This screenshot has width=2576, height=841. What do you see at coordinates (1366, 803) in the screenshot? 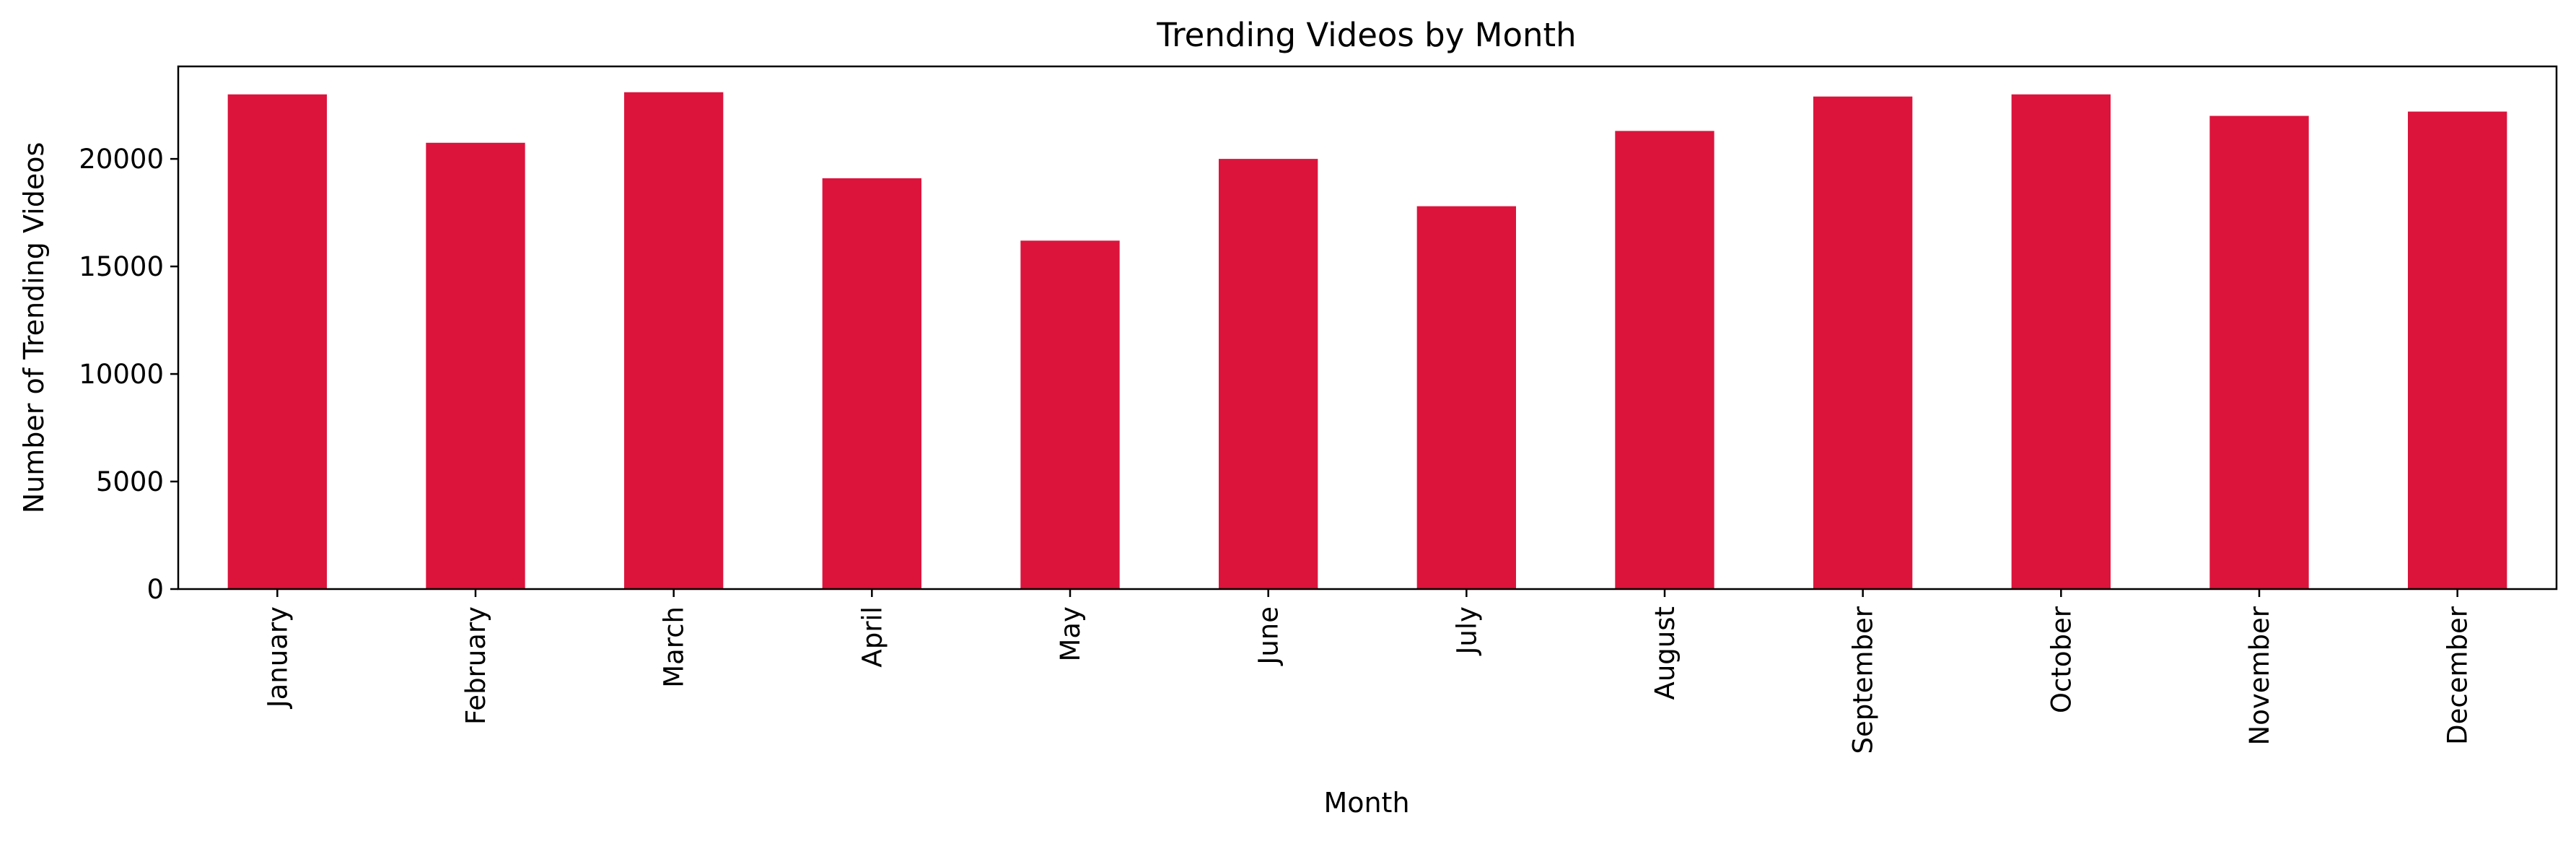
I see `x-axis-label: Month` at bounding box center [1366, 803].